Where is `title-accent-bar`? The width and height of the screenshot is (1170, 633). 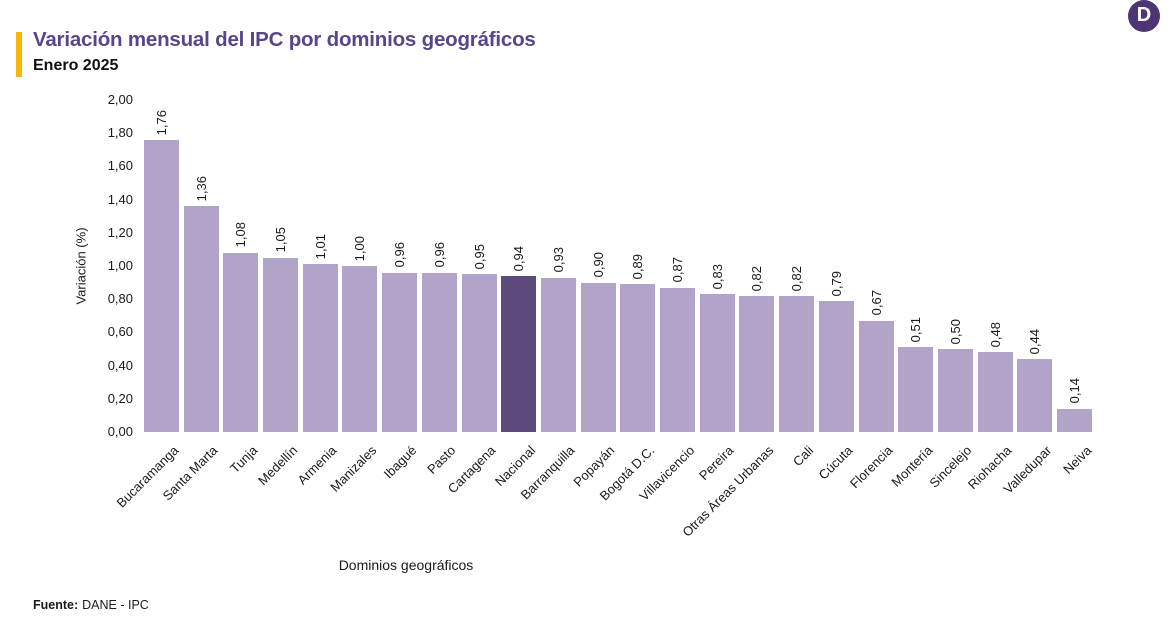 title-accent-bar is located at coordinates (19, 54).